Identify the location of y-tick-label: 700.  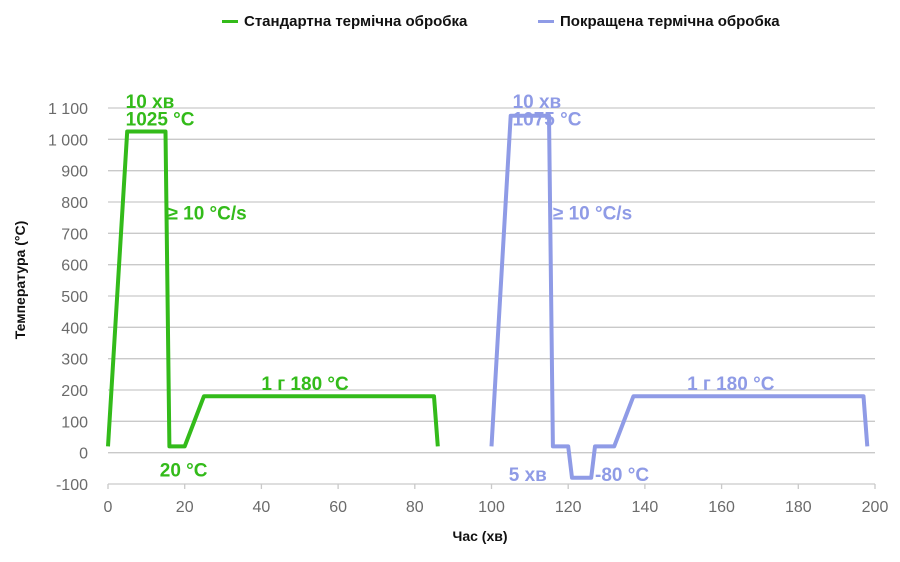
(74, 234).